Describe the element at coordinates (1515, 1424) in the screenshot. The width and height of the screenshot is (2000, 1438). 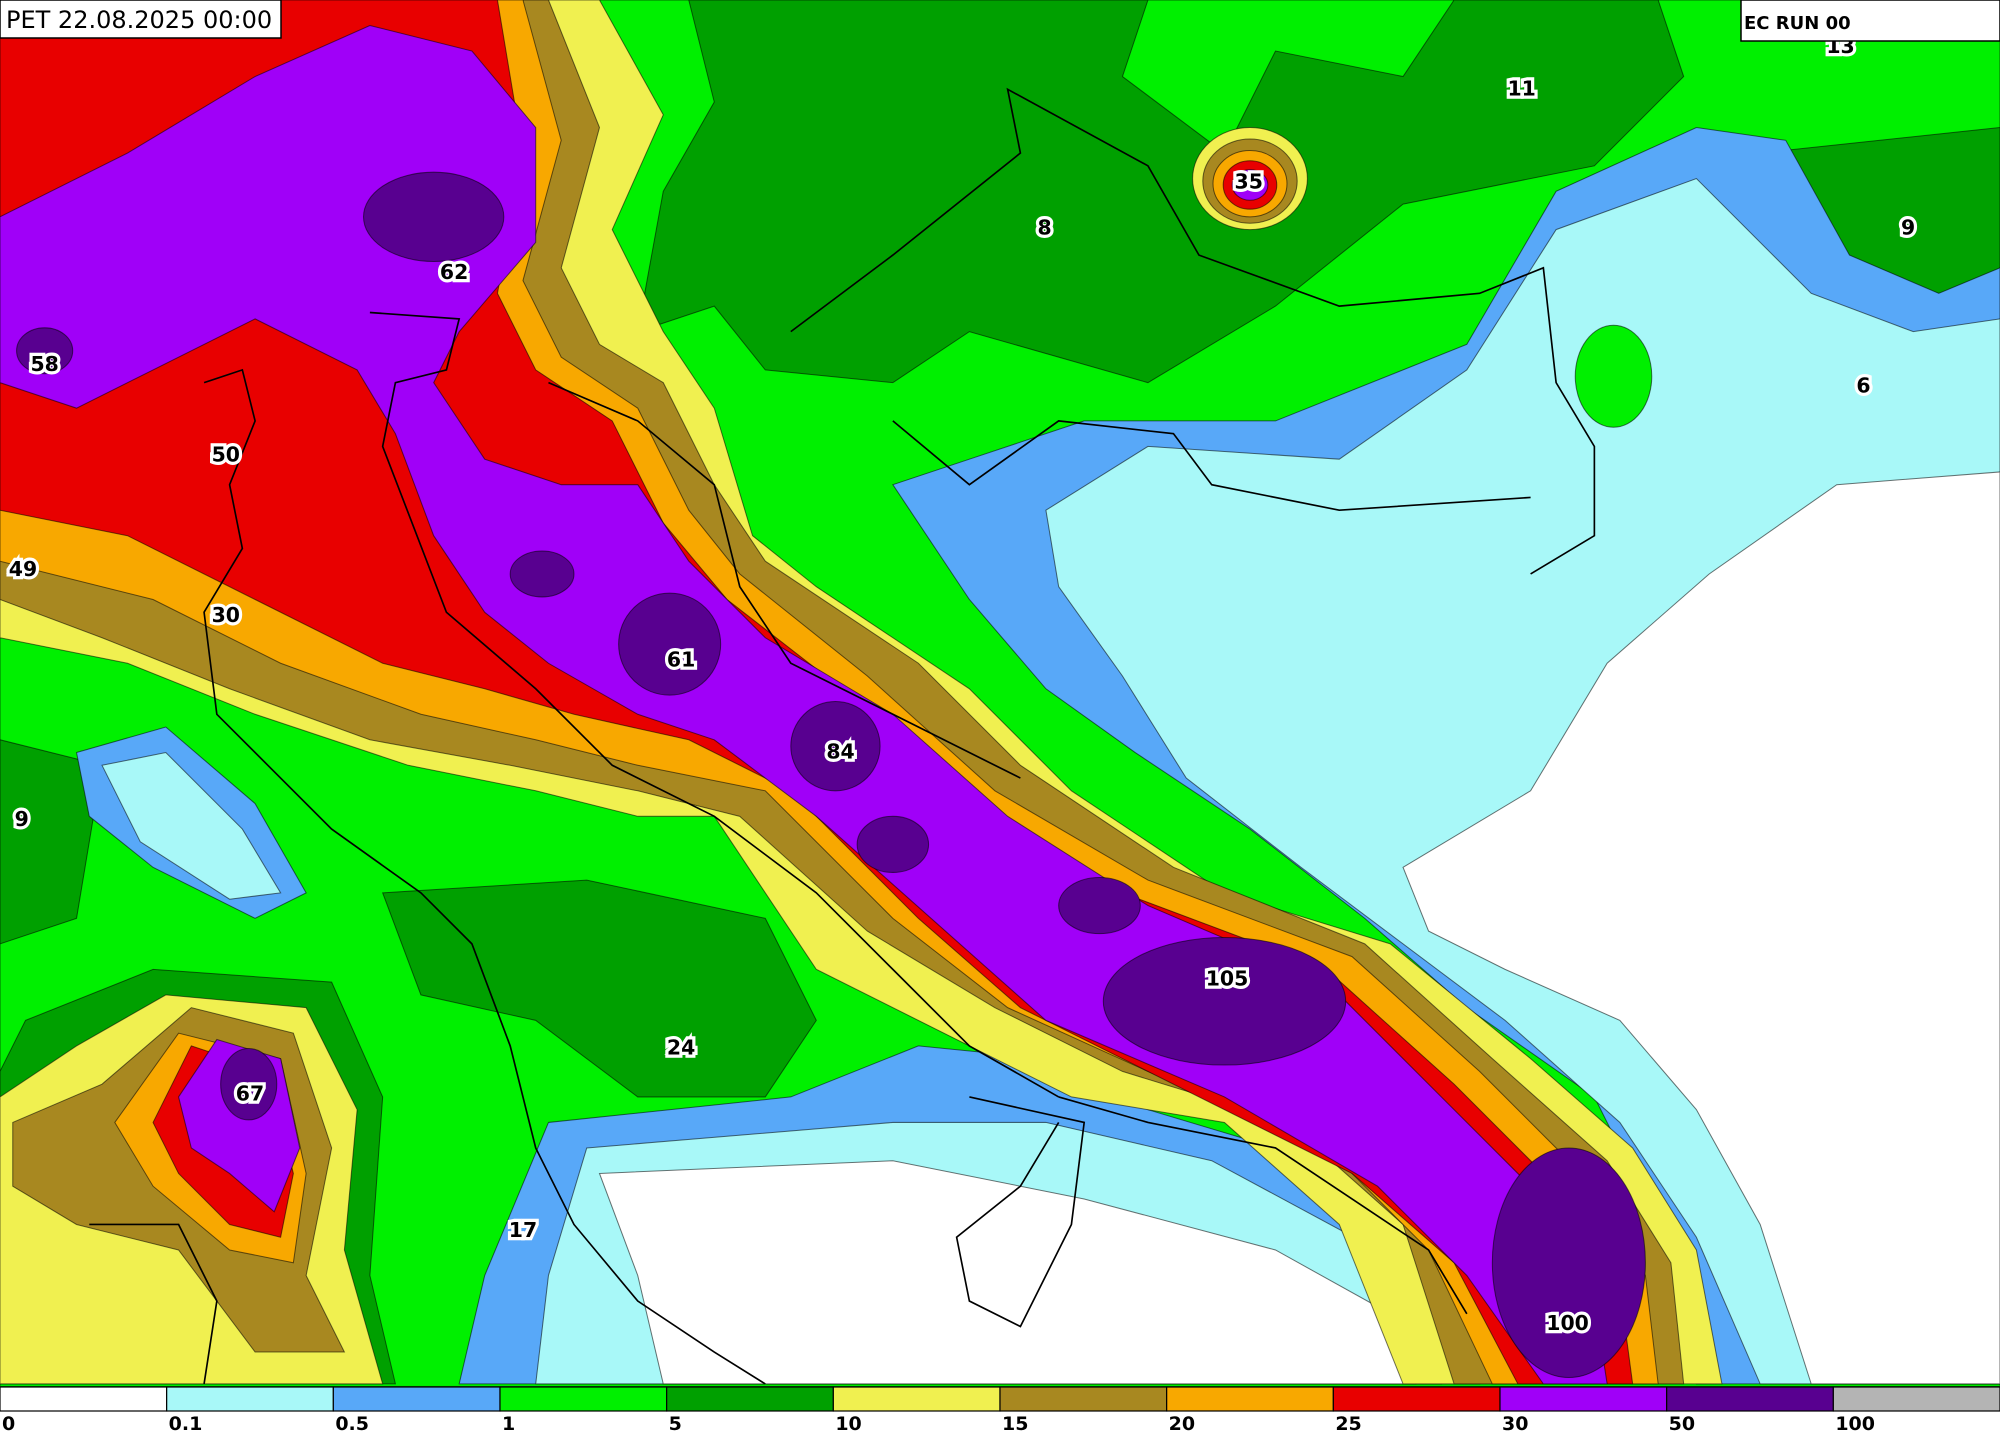
I see `legend-tick-label: 30` at that location.